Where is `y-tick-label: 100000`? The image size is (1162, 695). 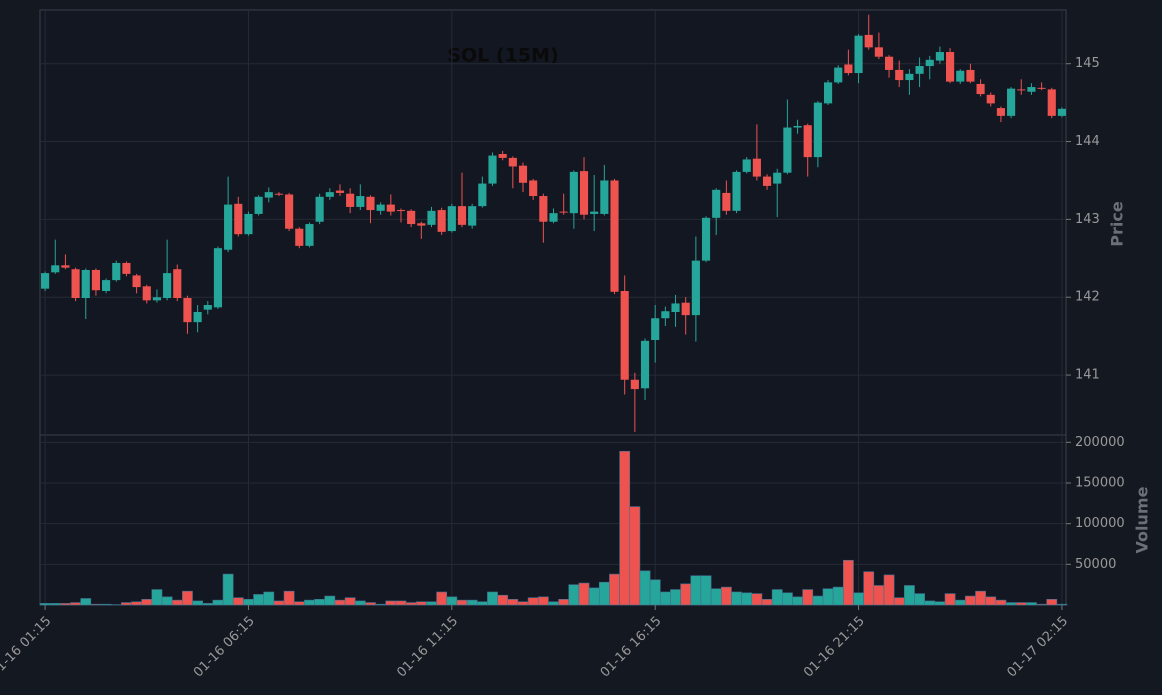
y-tick-label: 100000 is located at coordinates (1100, 523).